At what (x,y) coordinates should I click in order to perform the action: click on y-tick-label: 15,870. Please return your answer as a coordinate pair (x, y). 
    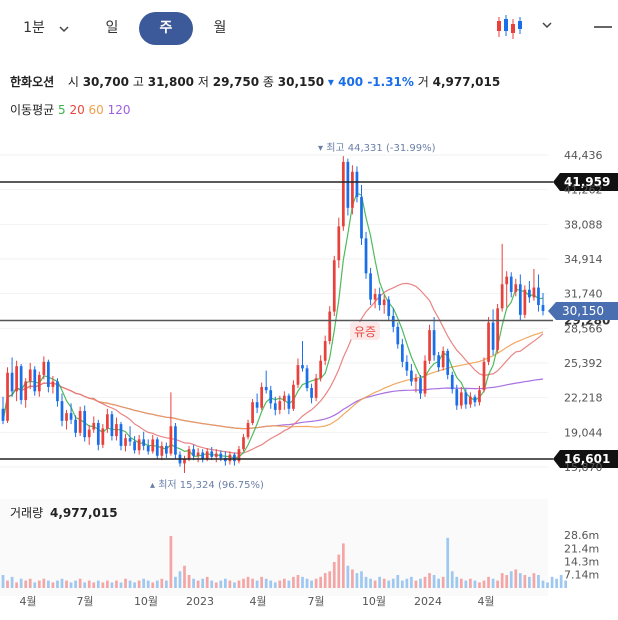
    Looking at the image, I should click on (583, 467).